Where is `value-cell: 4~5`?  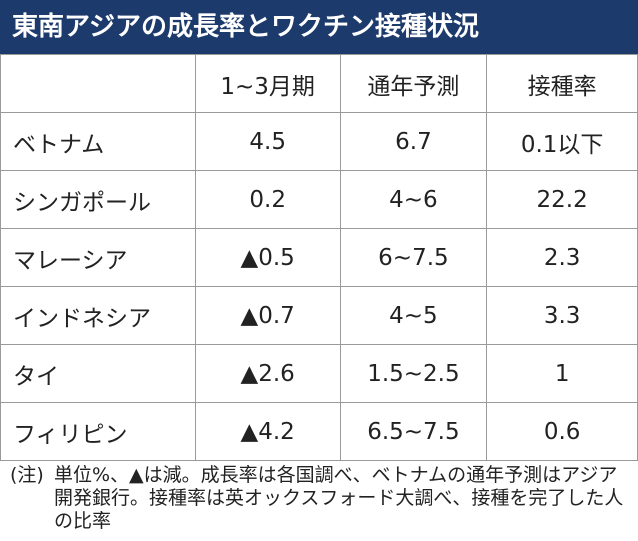
value-cell: 4~5 is located at coordinates (413, 315).